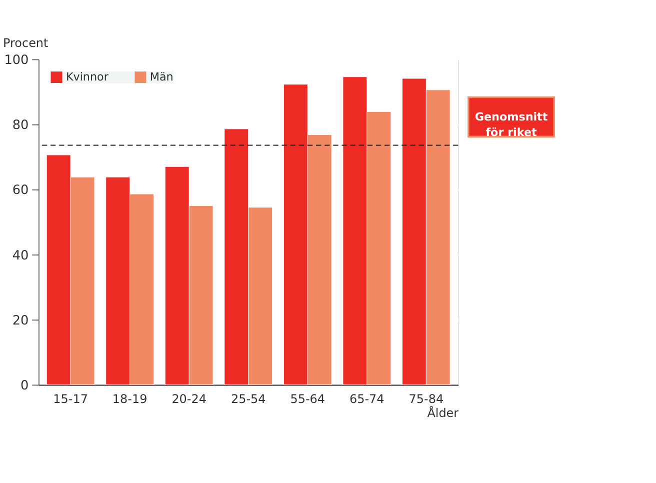 The height and width of the screenshot is (483, 656). What do you see at coordinates (367, 399) in the screenshot?
I see `x-tick-label: 65-74` at bounding box center [367, 399].